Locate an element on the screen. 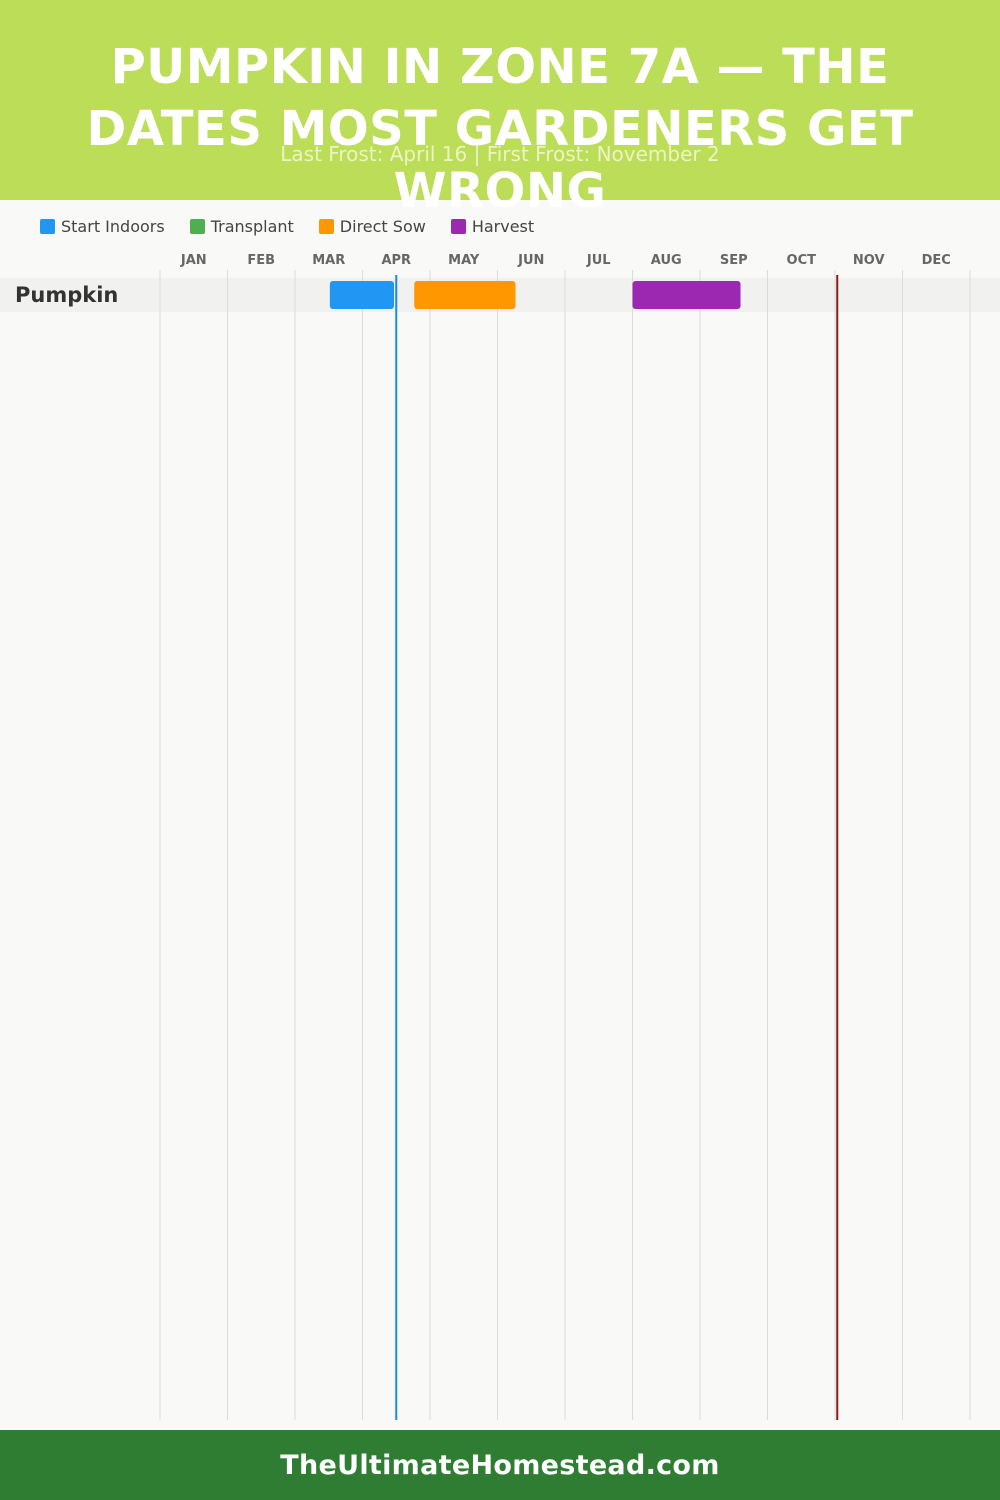 The width and height of the screenshot is (1000, 1500). footer-site-link: TheUltimateHomestead.com is located at coordinates (500, 1465).